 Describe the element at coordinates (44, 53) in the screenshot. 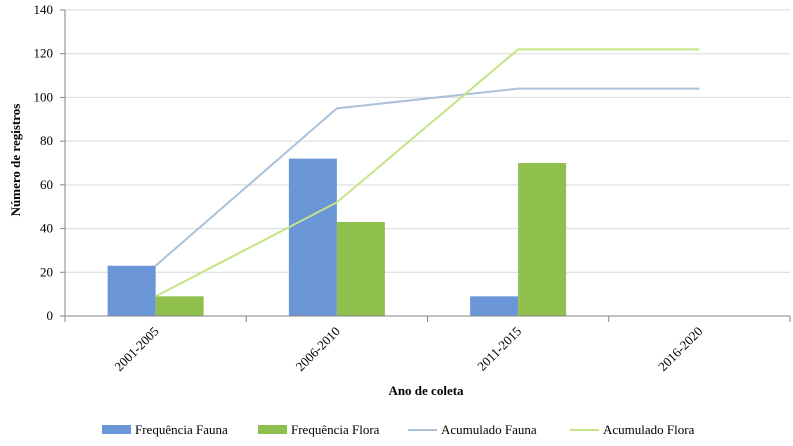

I see `y-tick-label: 120` at that location.